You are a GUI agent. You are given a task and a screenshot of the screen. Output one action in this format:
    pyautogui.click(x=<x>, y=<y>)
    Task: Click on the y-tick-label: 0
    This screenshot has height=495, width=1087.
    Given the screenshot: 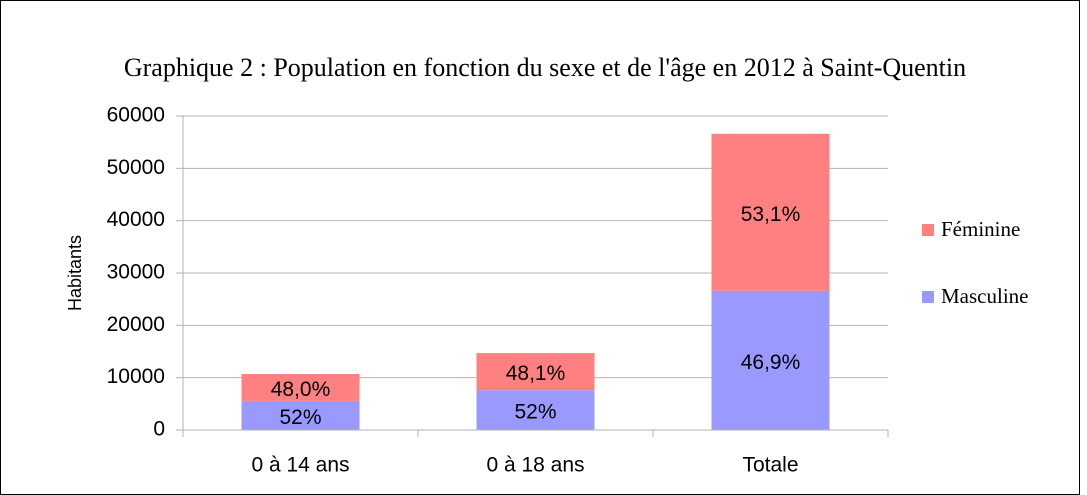 What is the action you would take?
    pyautogui.click(x=159, y=429)
    